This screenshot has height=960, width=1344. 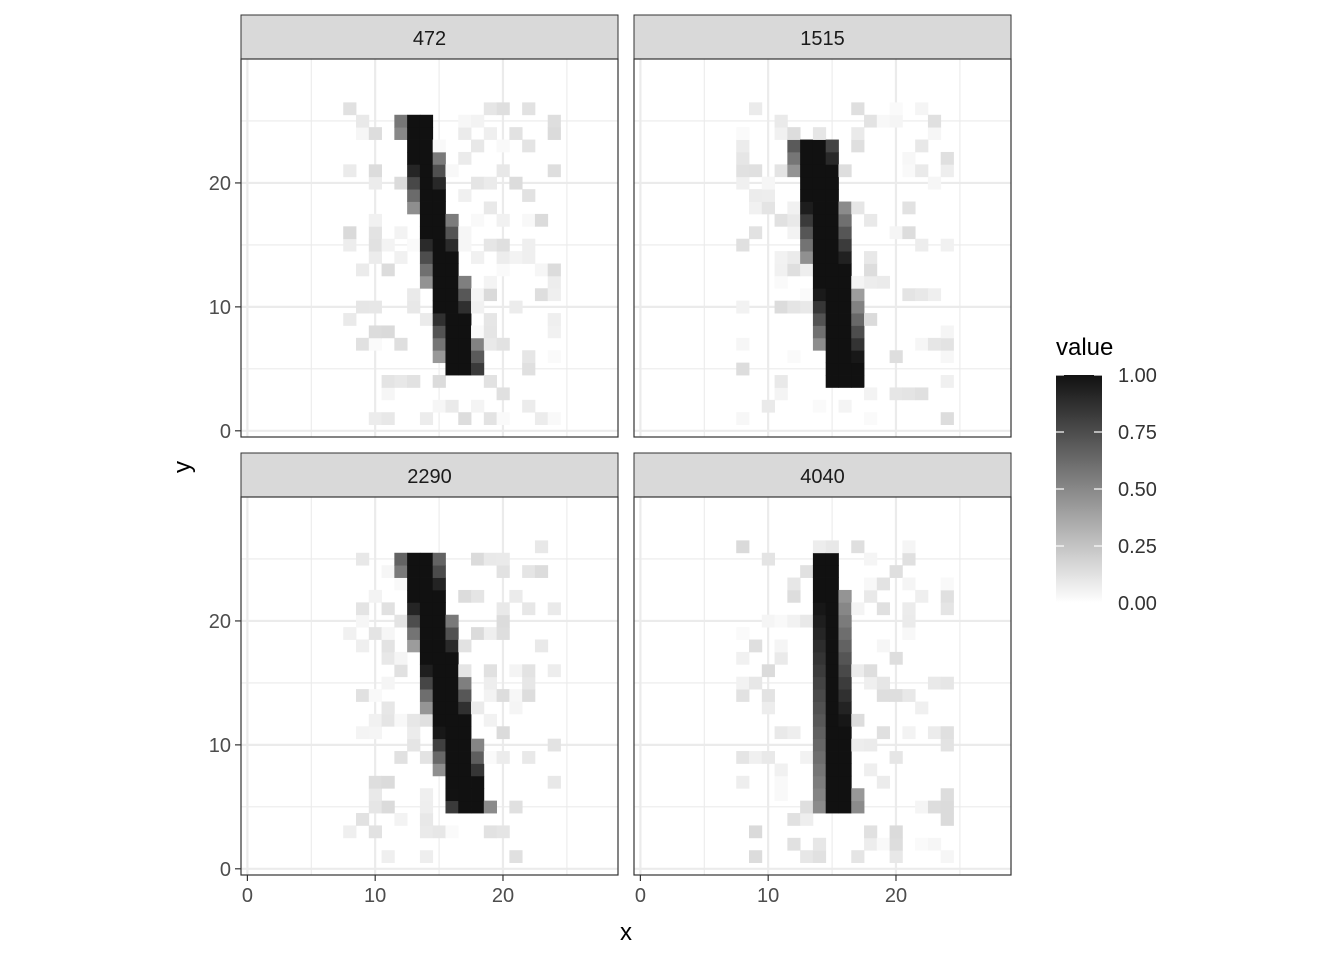 What do you see at coordinates (822, 248) in the screenshot?
I see `panel-border` at bounding box center [822, 248].